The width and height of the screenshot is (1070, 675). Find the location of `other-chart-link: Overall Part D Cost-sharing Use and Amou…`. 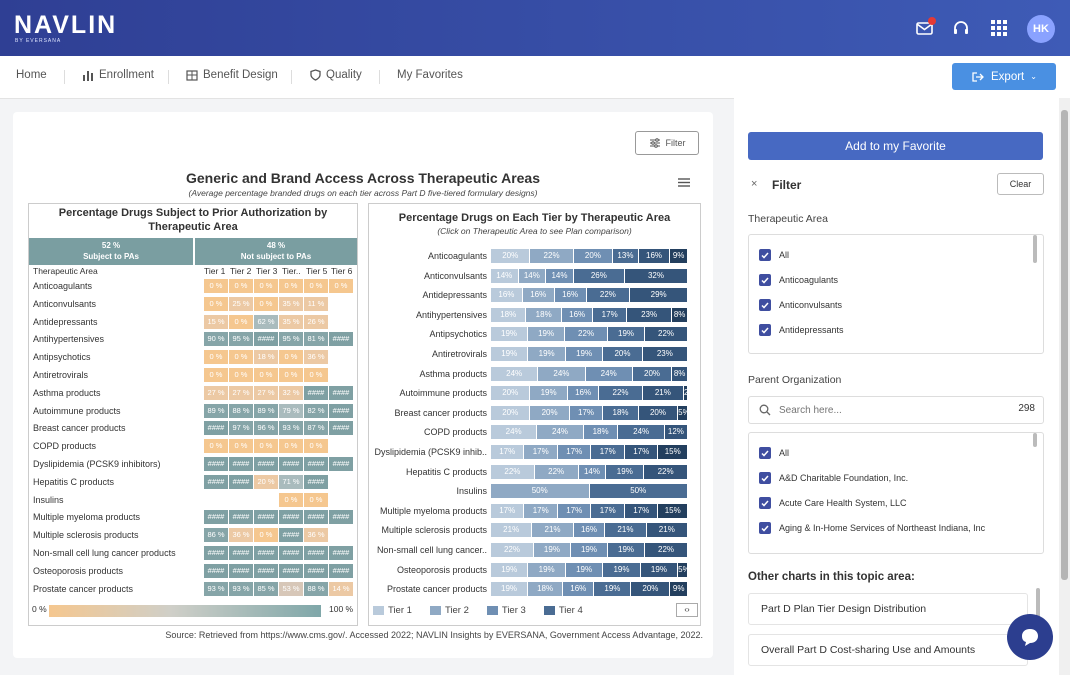

other-chart-link: Overall Part D Cost-sharing Use and Amou… is located at coordinates (888, 650).